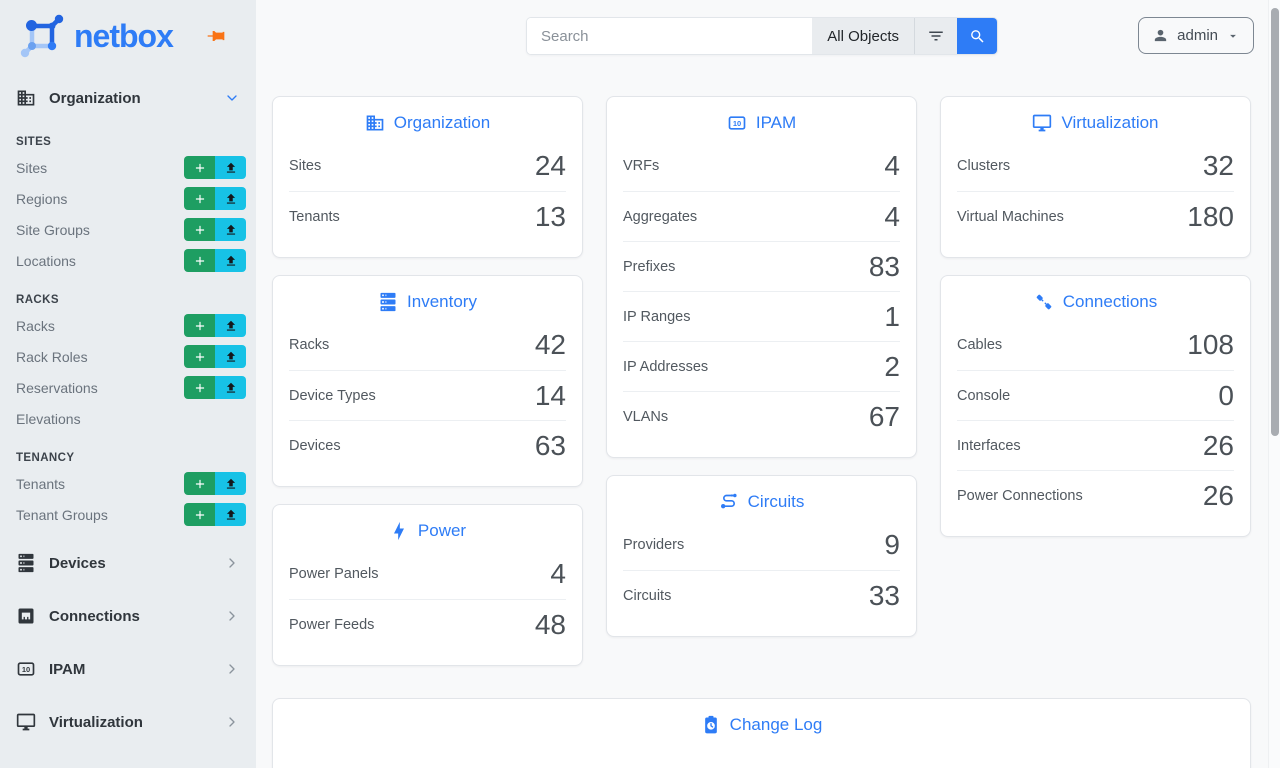  What do you see at coordinates (729, 502) in the screenshot?
I see `route-icon` at bounding box center [729, 502].